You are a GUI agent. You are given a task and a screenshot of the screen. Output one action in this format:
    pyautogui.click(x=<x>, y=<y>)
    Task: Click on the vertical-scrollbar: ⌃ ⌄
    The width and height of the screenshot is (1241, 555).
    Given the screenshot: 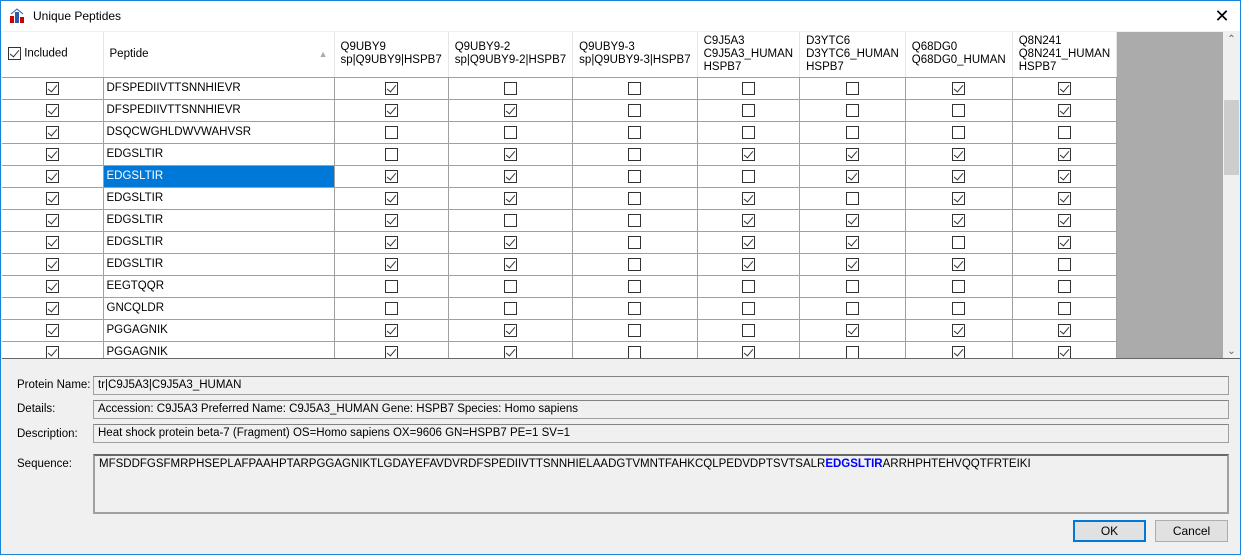 What is the action you would take?
    pyautogui.click(x=1231, y=195)
    